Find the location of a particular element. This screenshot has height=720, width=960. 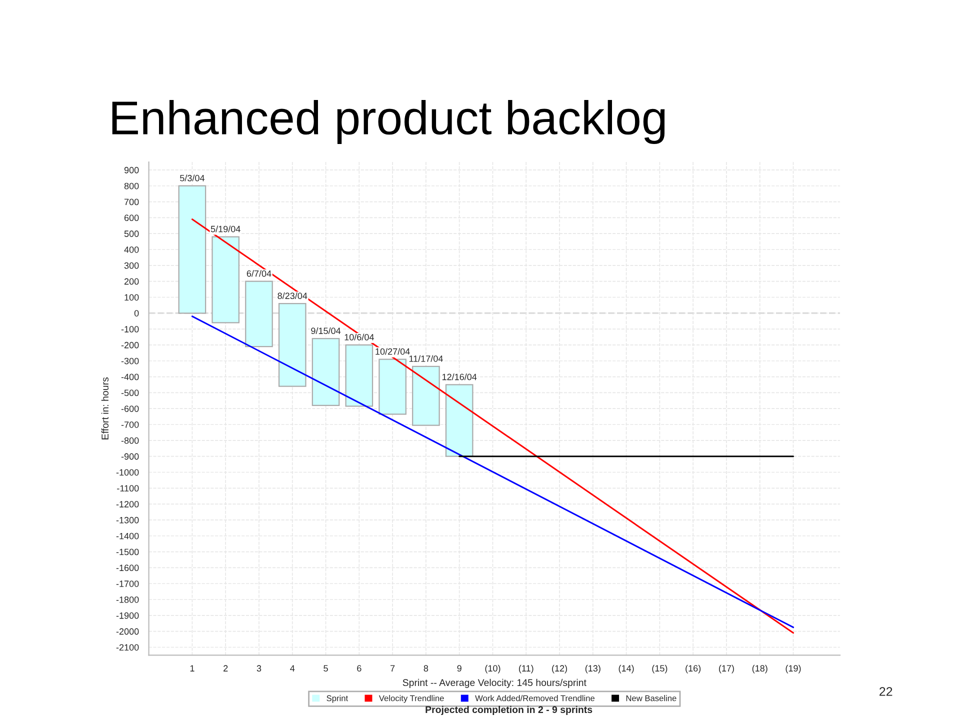

data-label: 6/7/04 is located at coordinates (259, 273).